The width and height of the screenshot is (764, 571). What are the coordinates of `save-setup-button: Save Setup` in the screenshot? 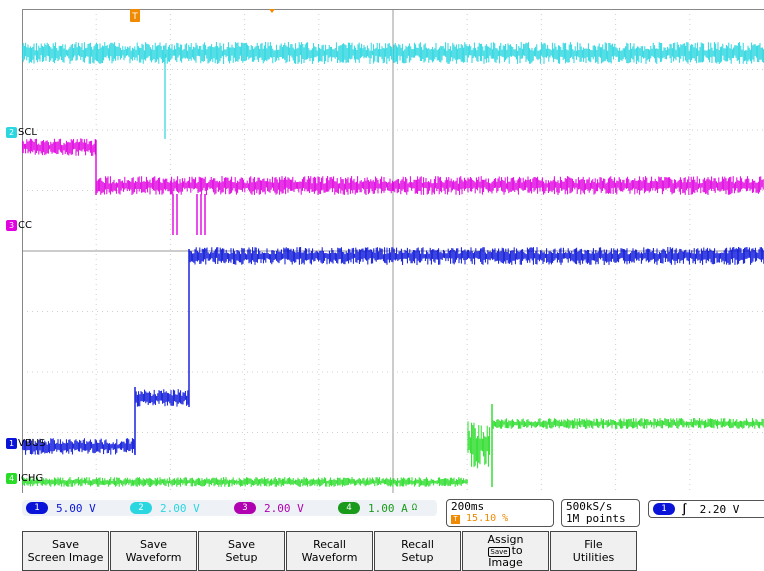 It's located at (241, 551).